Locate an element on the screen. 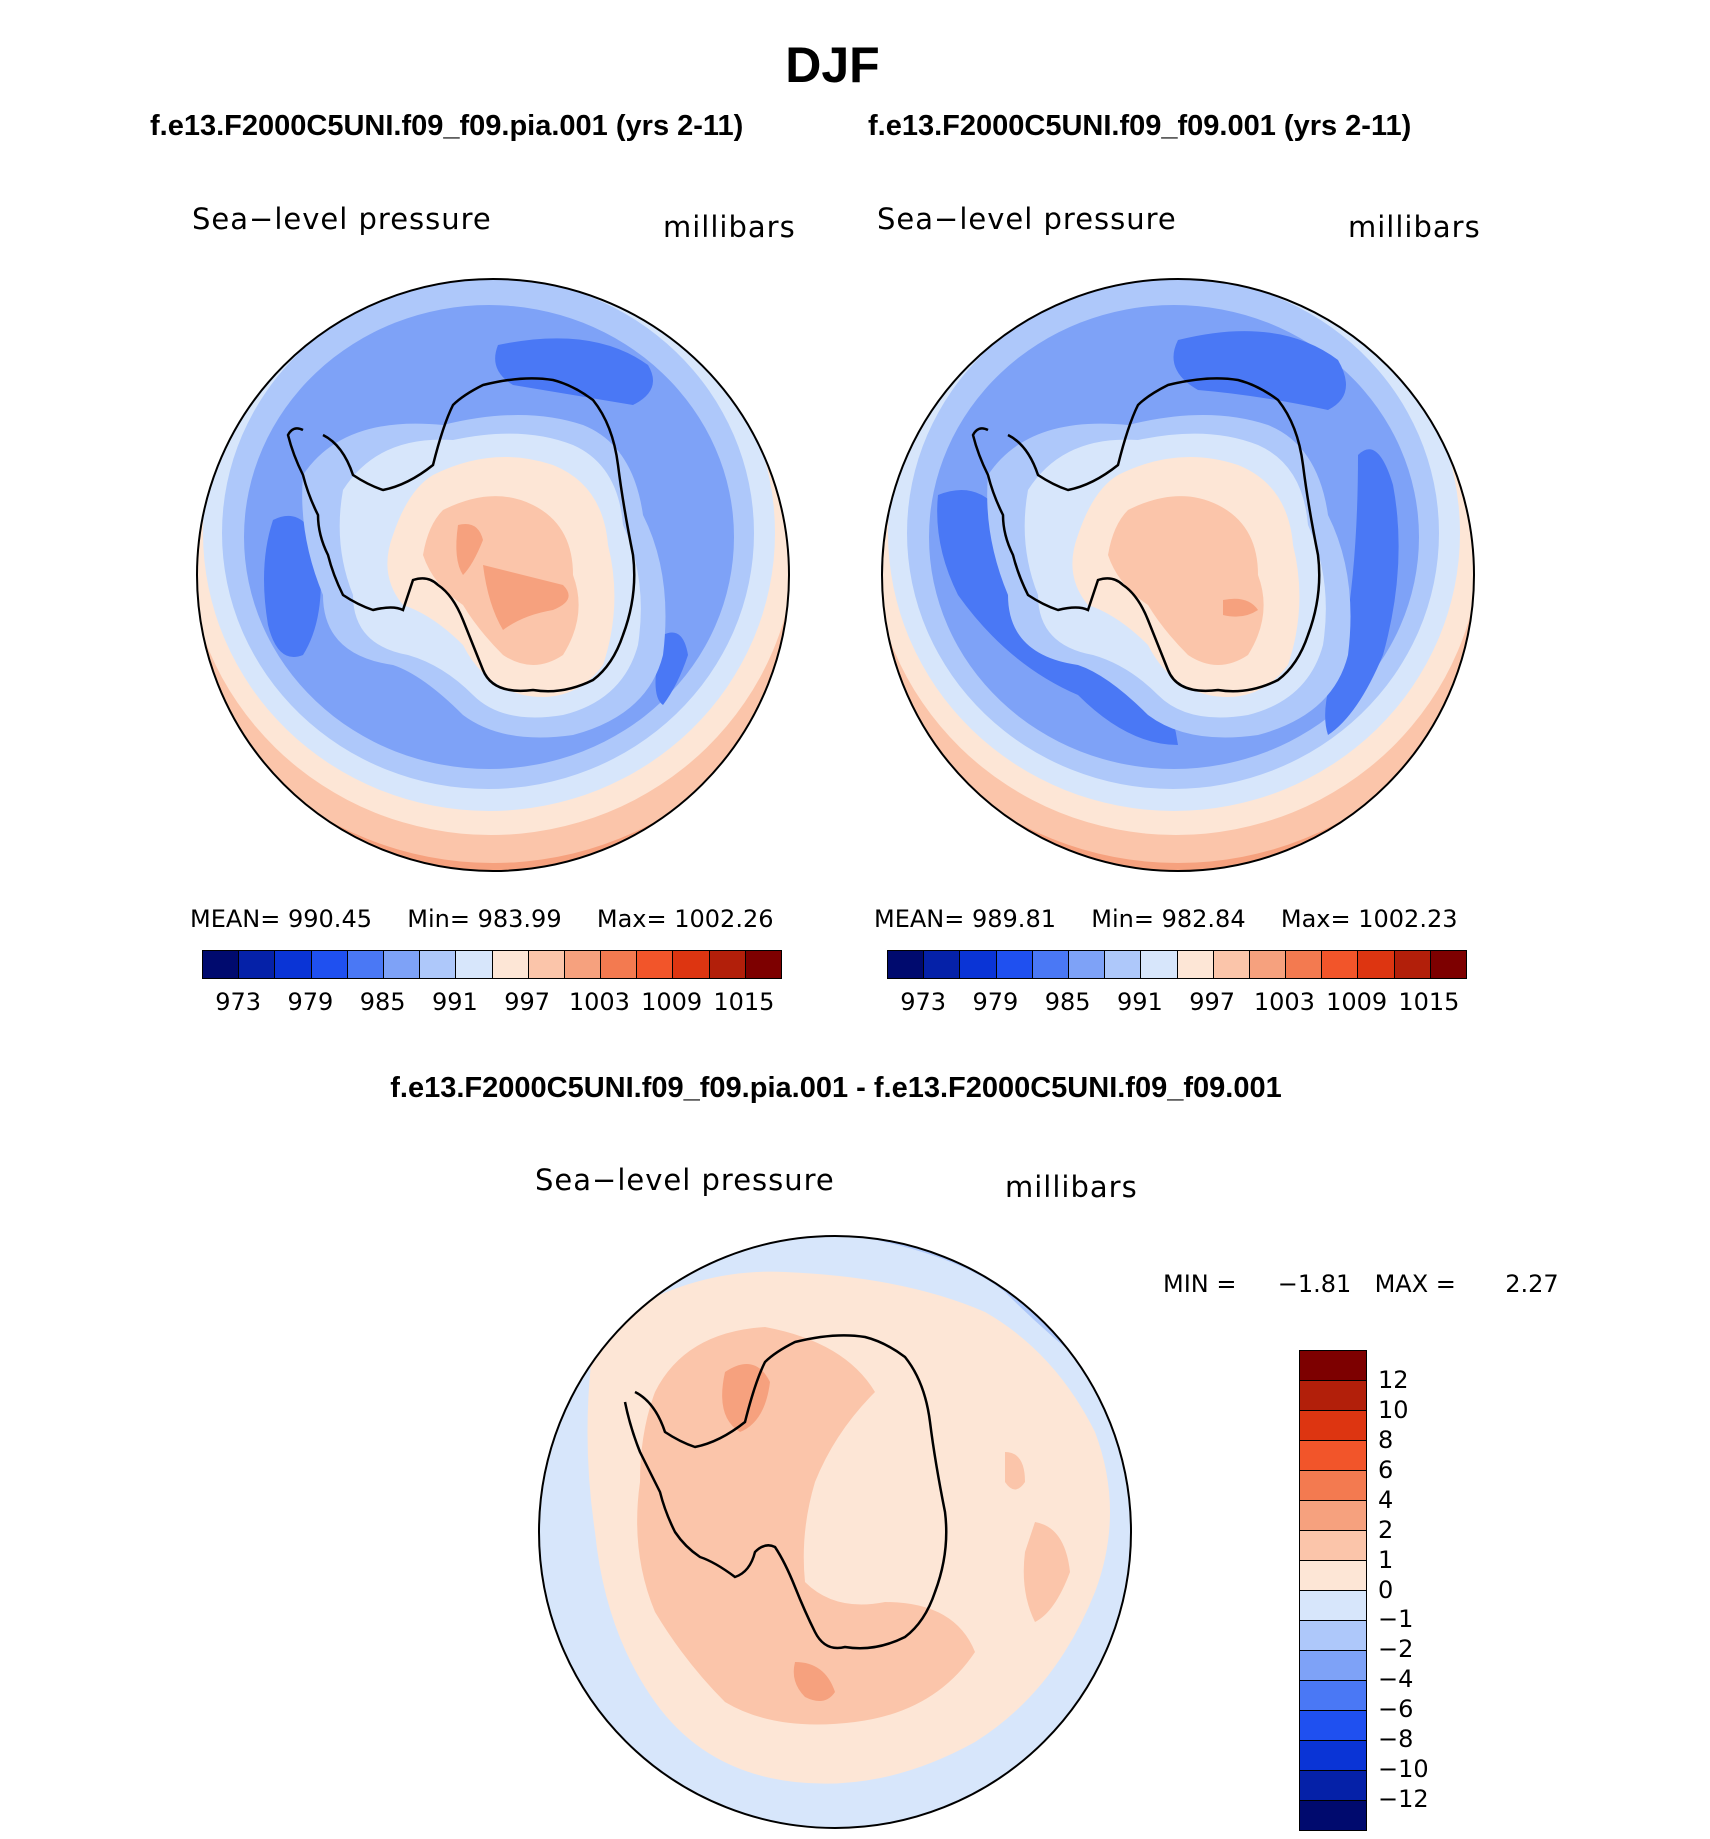 Image resolution: width=1710 pixels, height=1839 pixels. panel1-colorbar-tick-label: 997 is located at coordinates (527, 1002).